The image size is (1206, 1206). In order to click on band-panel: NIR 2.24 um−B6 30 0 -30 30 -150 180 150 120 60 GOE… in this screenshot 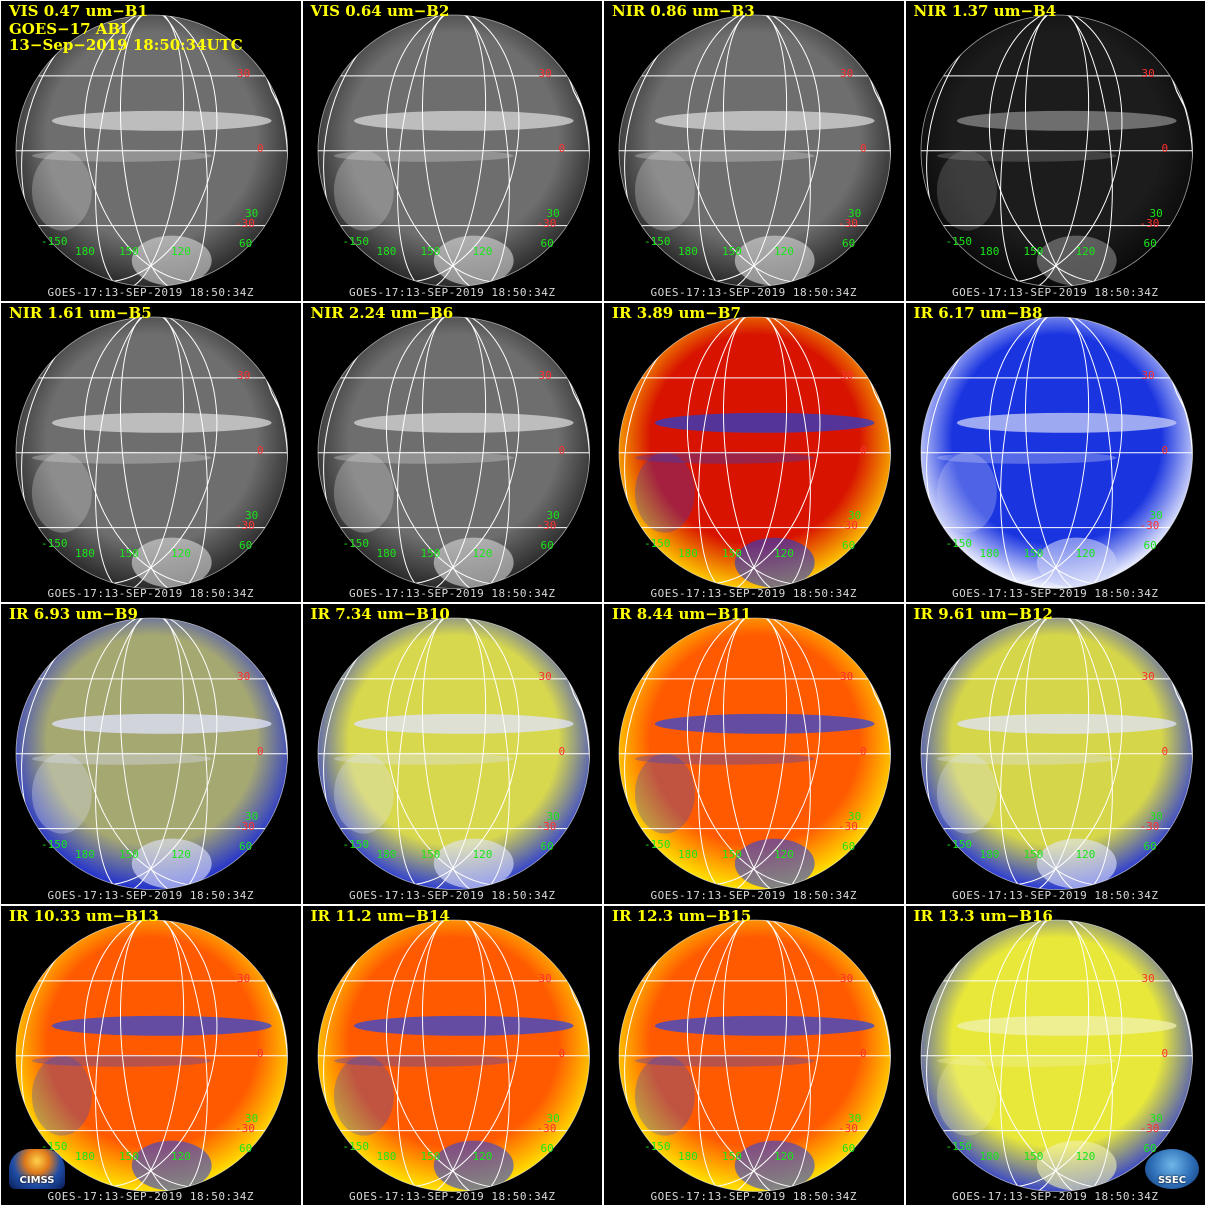, I will do `click(452, 452)`.